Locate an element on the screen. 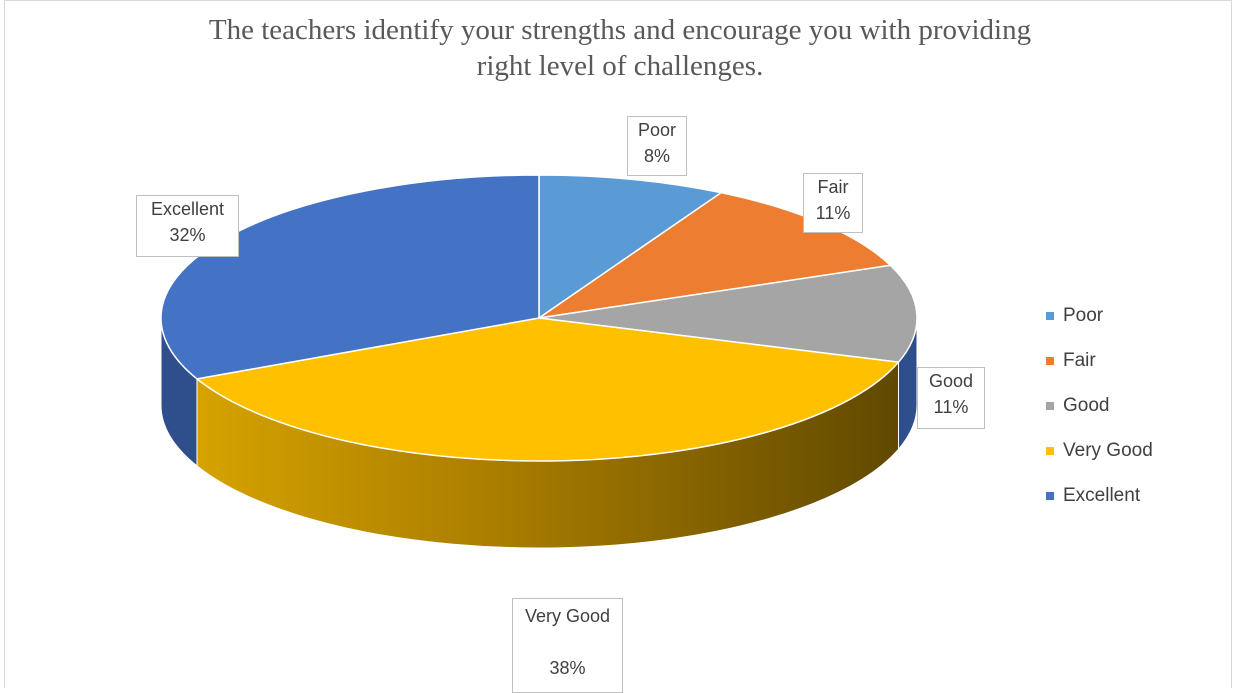  data-label-very-good-value: 38% is located at coordinates (567, 668).